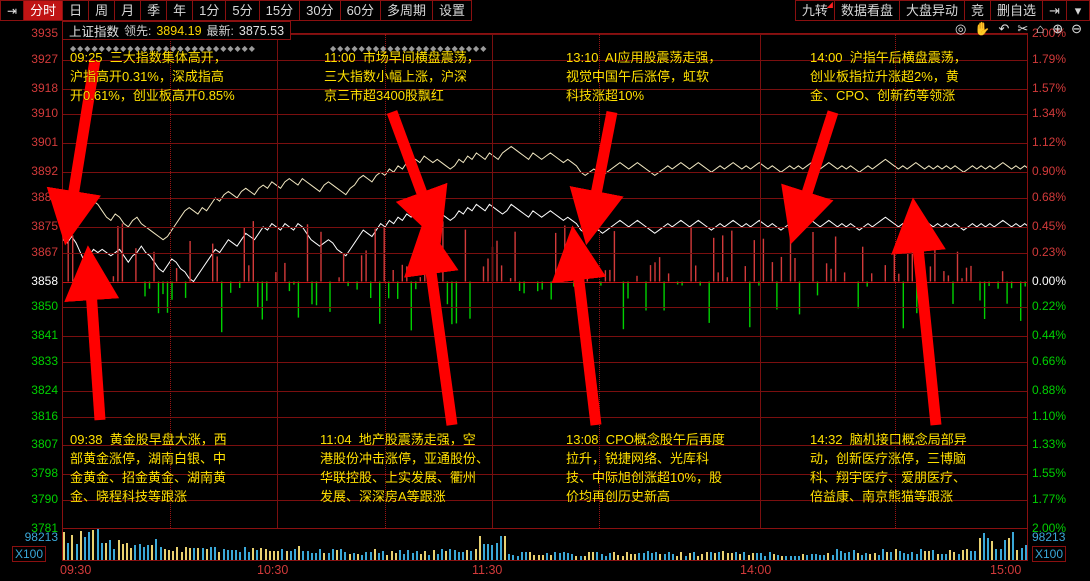  Describe the element at coordinates (866, 10) in the screenshot. I see `btn-data-board: 数据看盘` at that location.